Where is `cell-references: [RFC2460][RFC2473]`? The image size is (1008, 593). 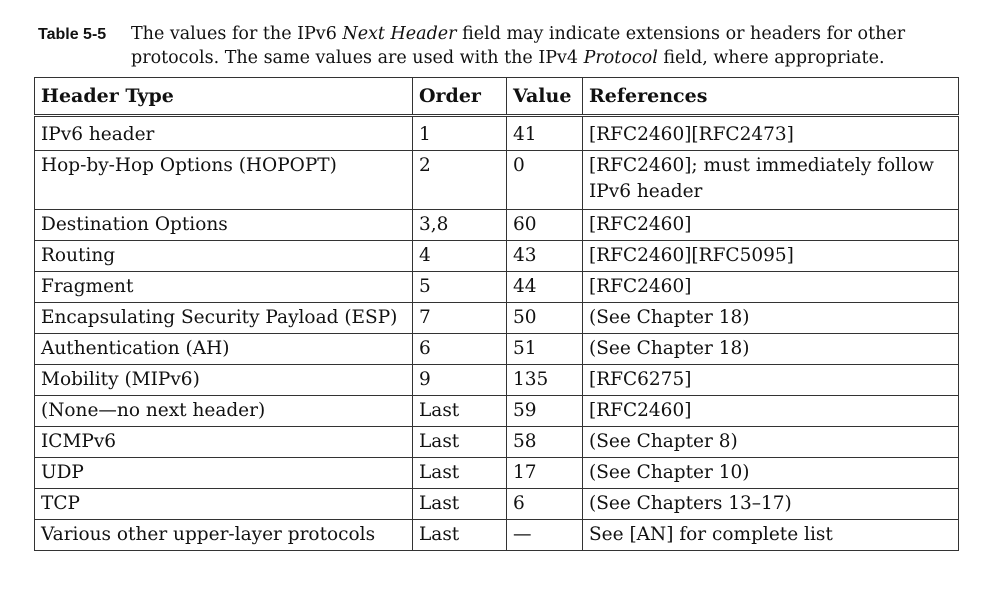
cell-references: [RFC2460][RFC2473] is located at coordinates (770, 133).